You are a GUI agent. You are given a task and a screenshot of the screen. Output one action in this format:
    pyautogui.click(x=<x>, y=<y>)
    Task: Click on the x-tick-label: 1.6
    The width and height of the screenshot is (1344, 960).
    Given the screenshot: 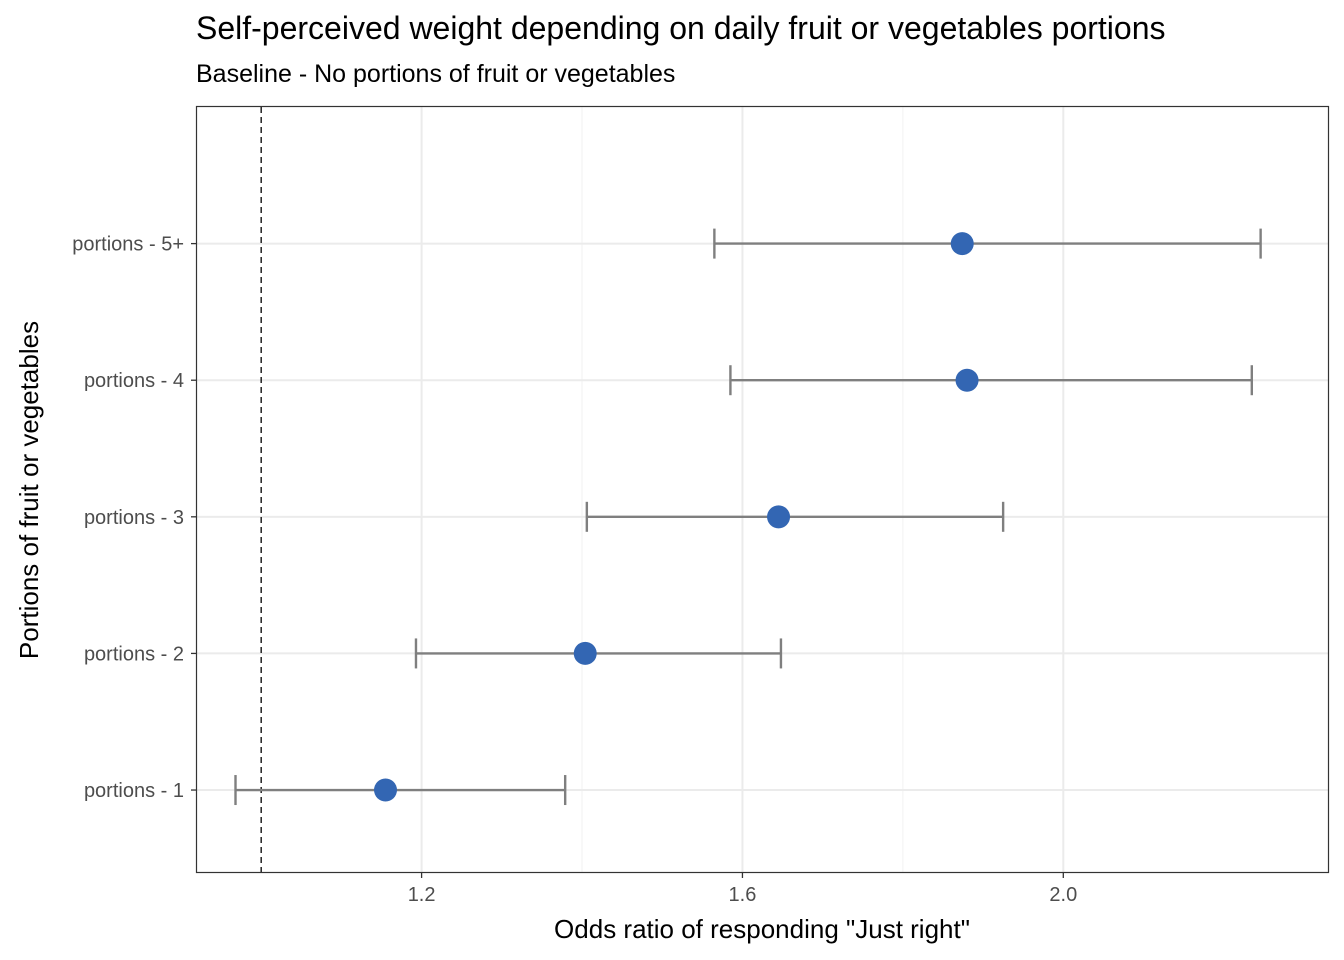 What is the action you would take?
    pyautogui.click(x=743, y=895)
    